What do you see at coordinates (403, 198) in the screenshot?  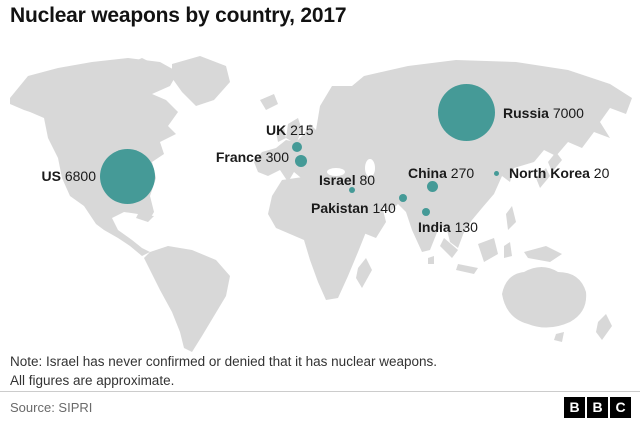 I see `bubble-pakistan` at bounding box center [403, 198].